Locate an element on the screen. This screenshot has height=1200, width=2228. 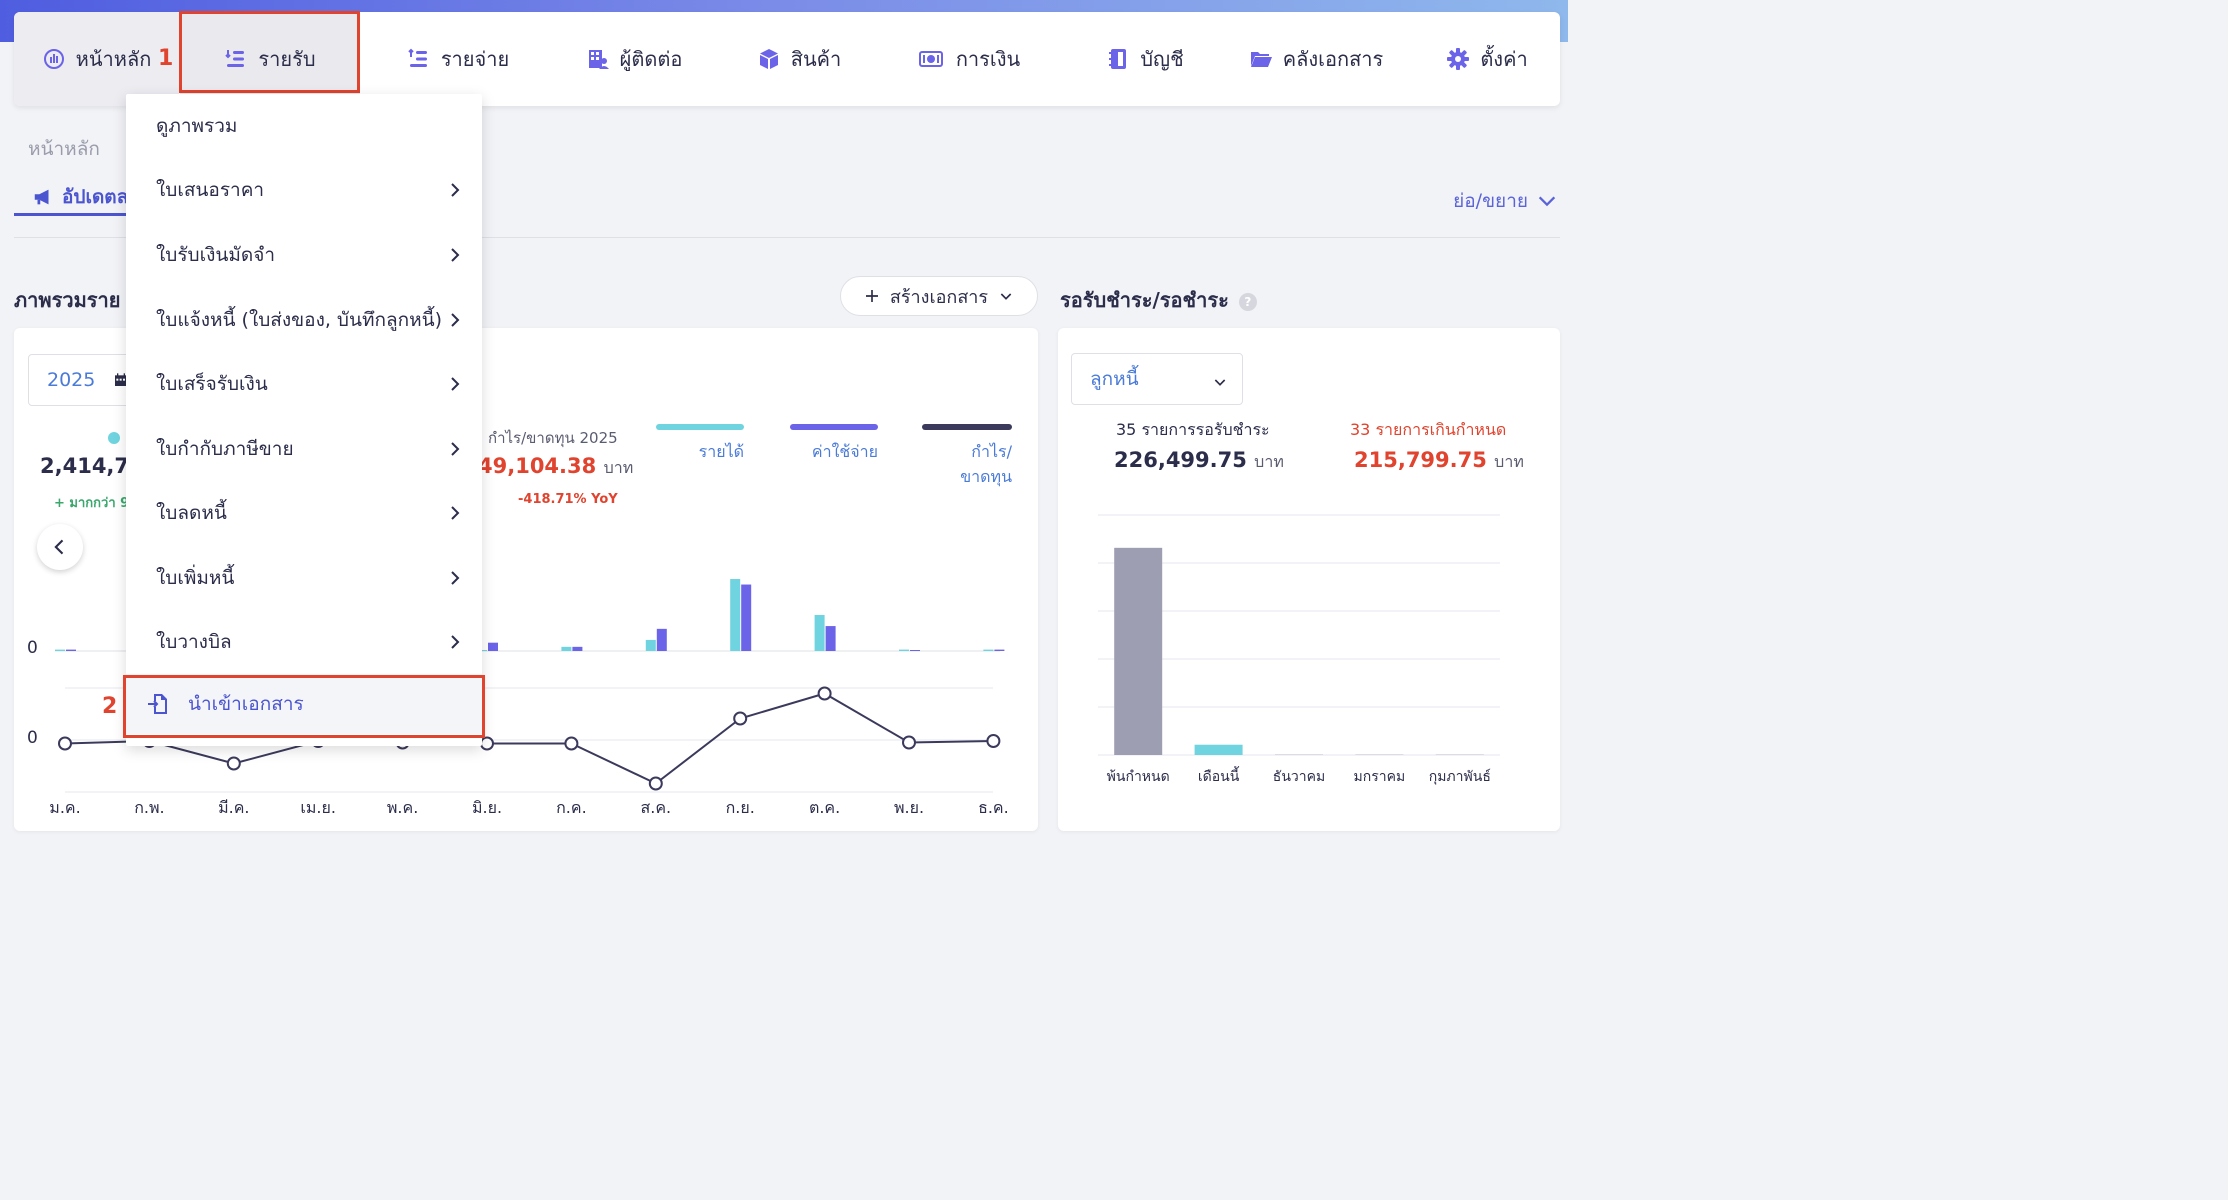
create-document-label: สร้างเอกสาร is located at coordinates (939, 297).